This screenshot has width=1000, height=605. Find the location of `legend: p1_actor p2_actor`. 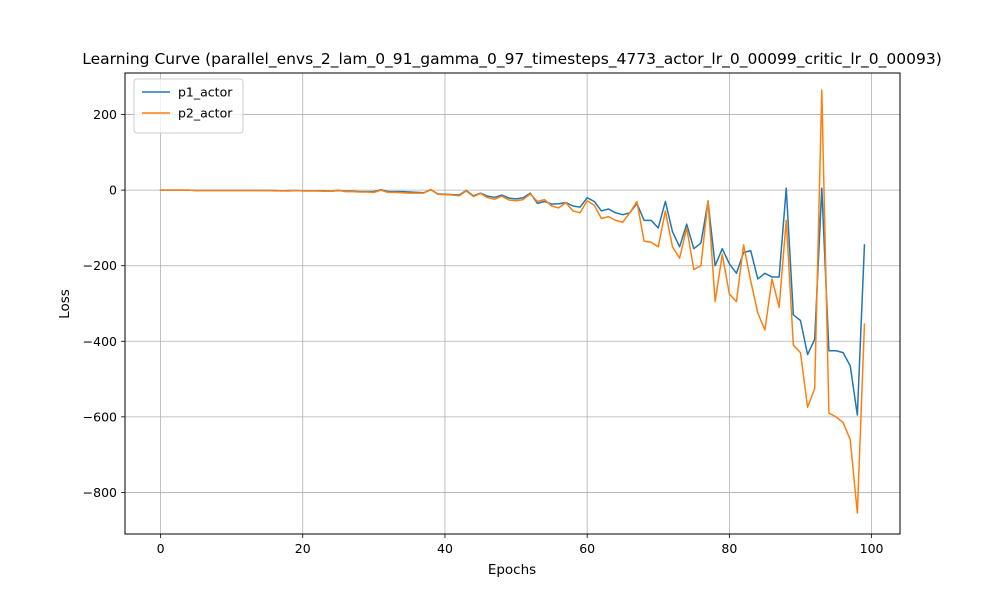

legend: p1_actor p2_actor is located at coordinates (188, 106).